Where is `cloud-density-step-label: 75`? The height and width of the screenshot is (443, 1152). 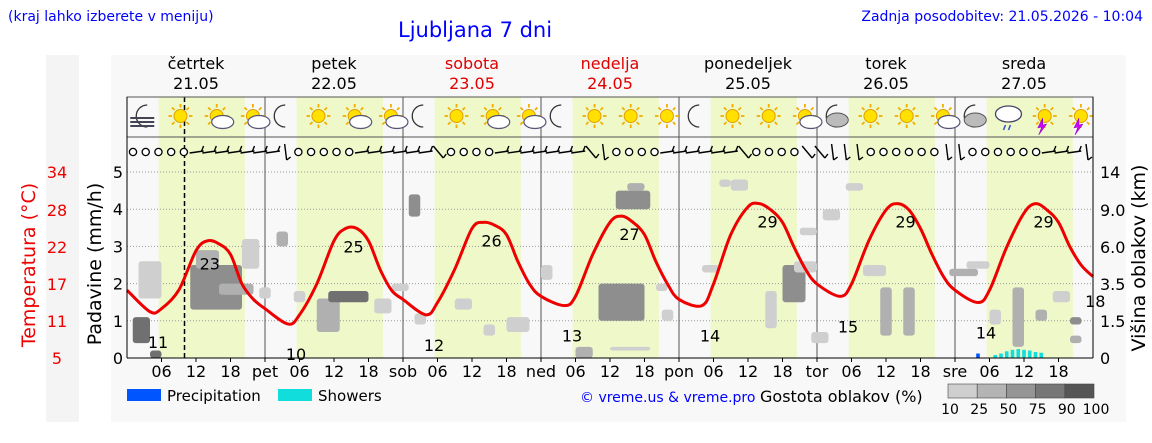 cloud-density-step-label: 75 is located at coordinates (1038, 410).